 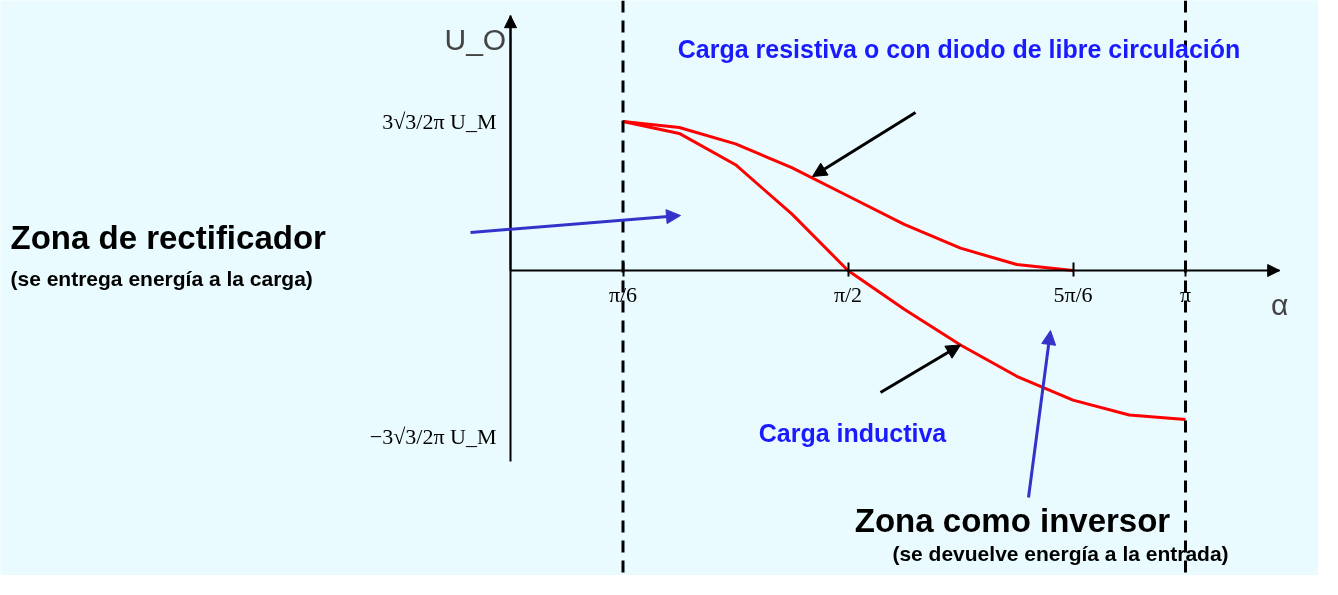 What do you see at coordinates (1060, 553) in the screenshot?
I see `text: (se devuelve energía a la entrada)` at bounding box center [1060, 553].